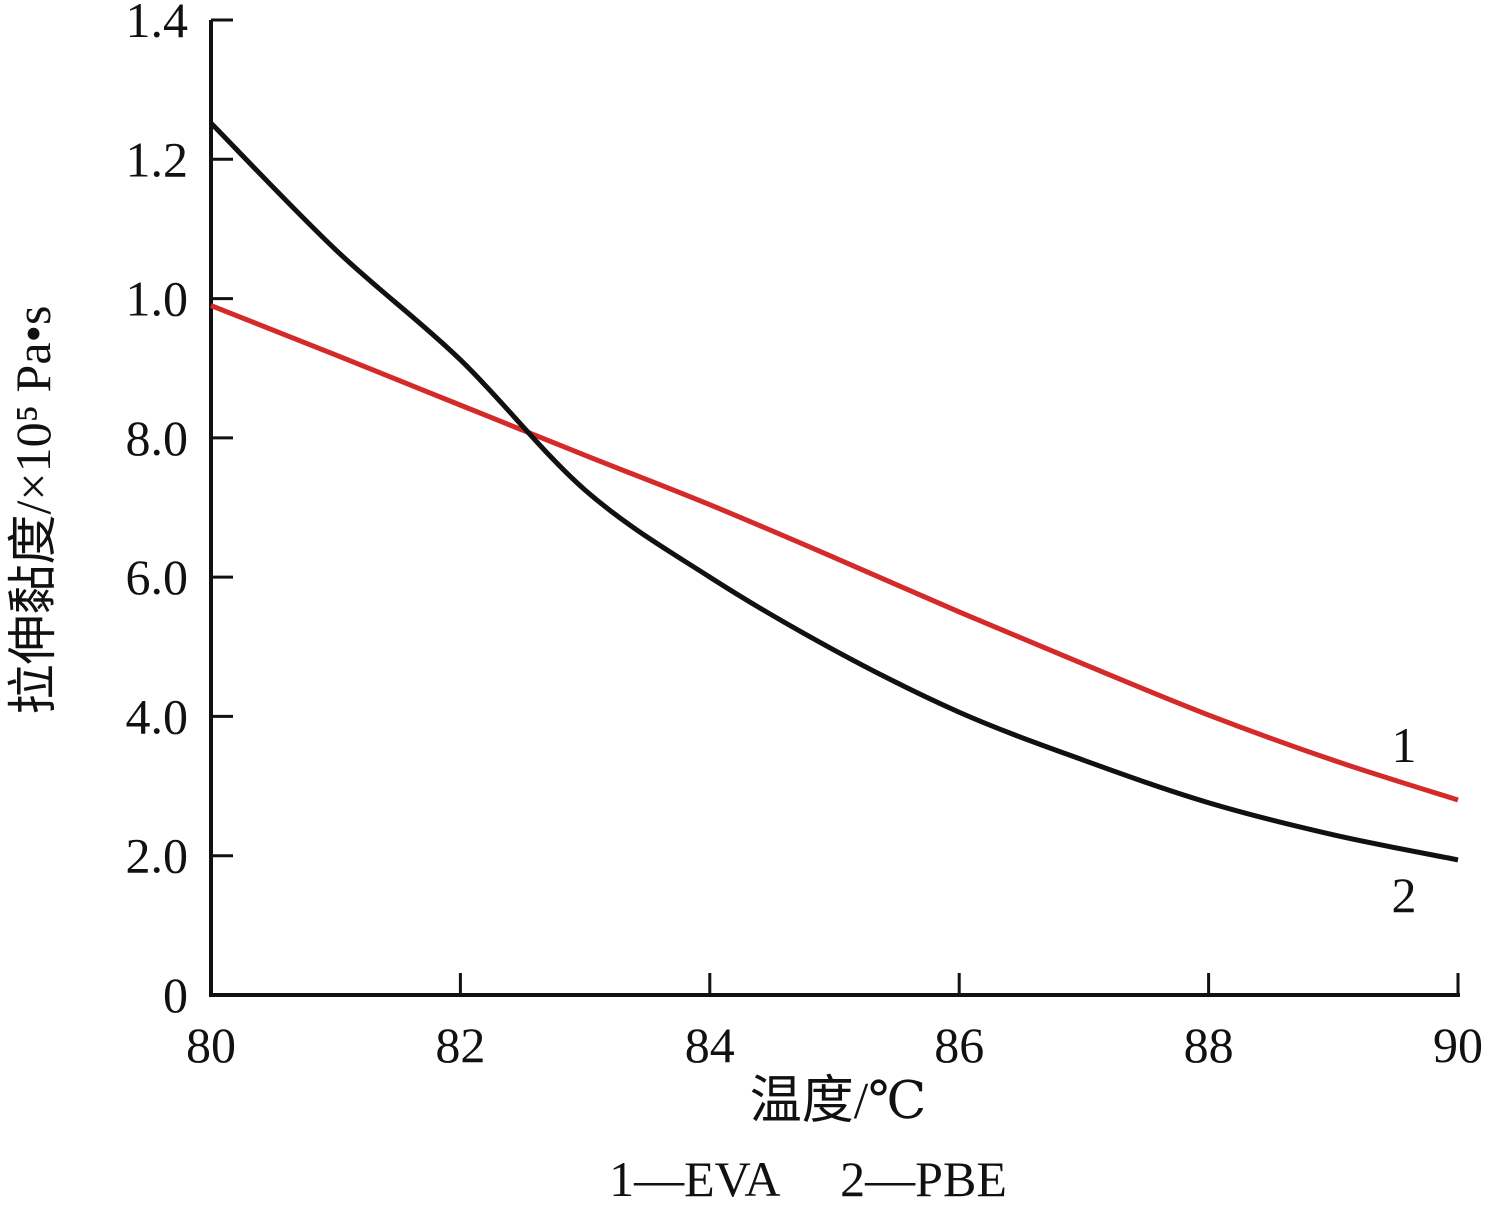 The height and width of the screenshot is (1216, 1488). I want to click on x-tick-label: 84, so click(710, 1045).